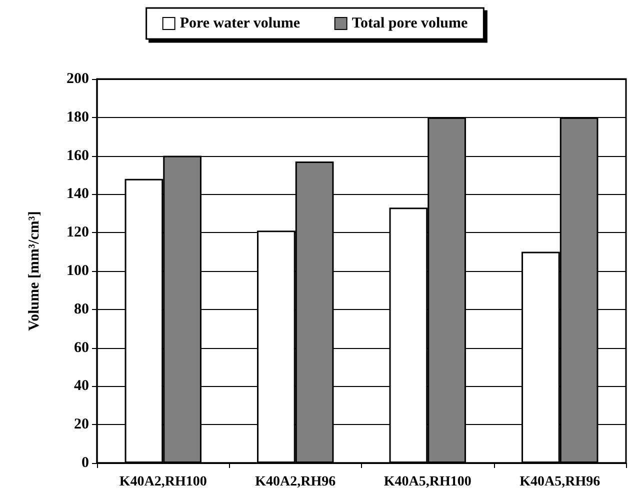  I want to click on y-tick-label: 40, so click(81, 386).